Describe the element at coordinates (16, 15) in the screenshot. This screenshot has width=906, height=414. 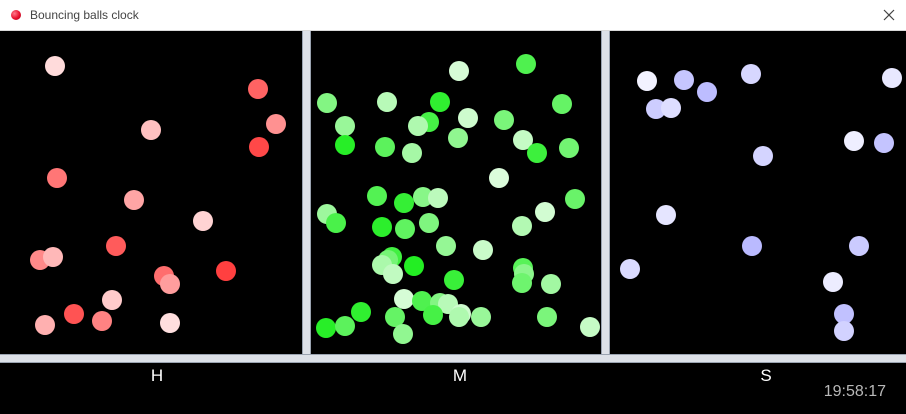
I see `red-ball-icon` at that location.